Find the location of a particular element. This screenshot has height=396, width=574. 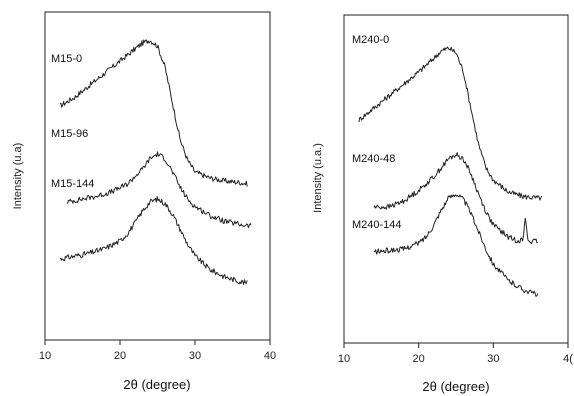

x-tick-label: 40 is located at coordinates (270, 356).